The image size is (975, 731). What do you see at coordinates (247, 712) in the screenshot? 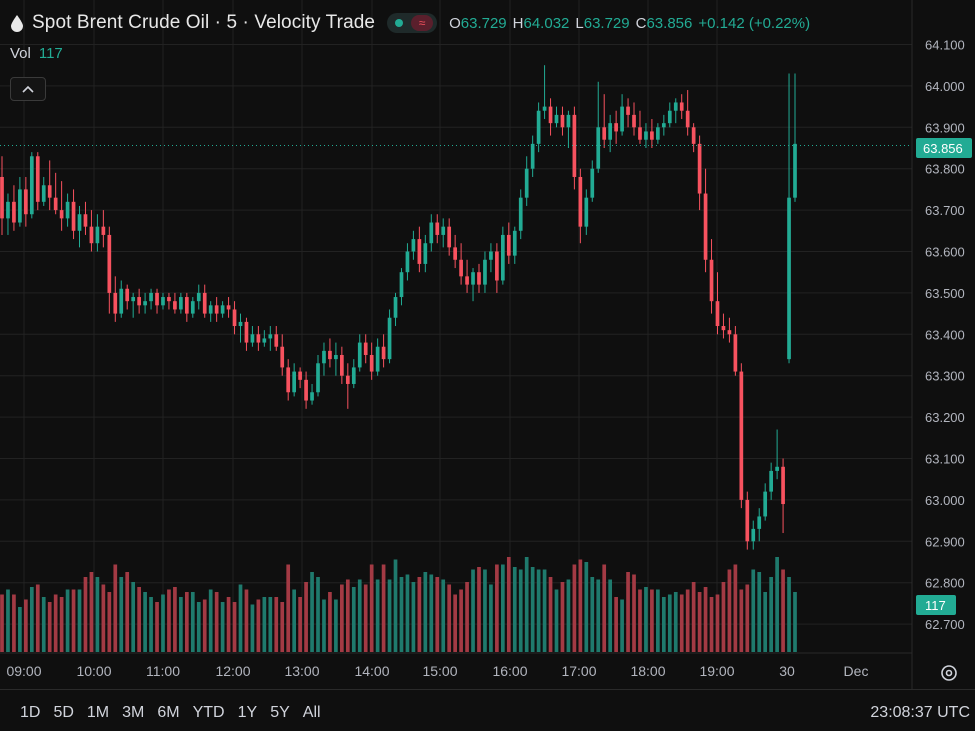
I see `range-button-1y: 1Y` at bounding box center [247, 712].